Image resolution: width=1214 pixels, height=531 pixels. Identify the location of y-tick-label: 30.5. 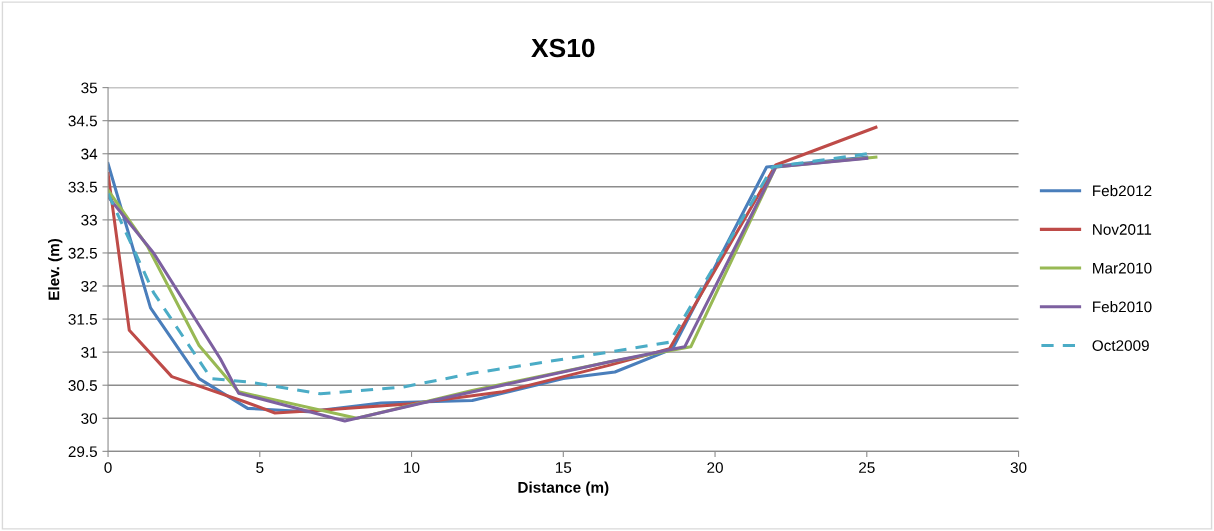
(82, 385).